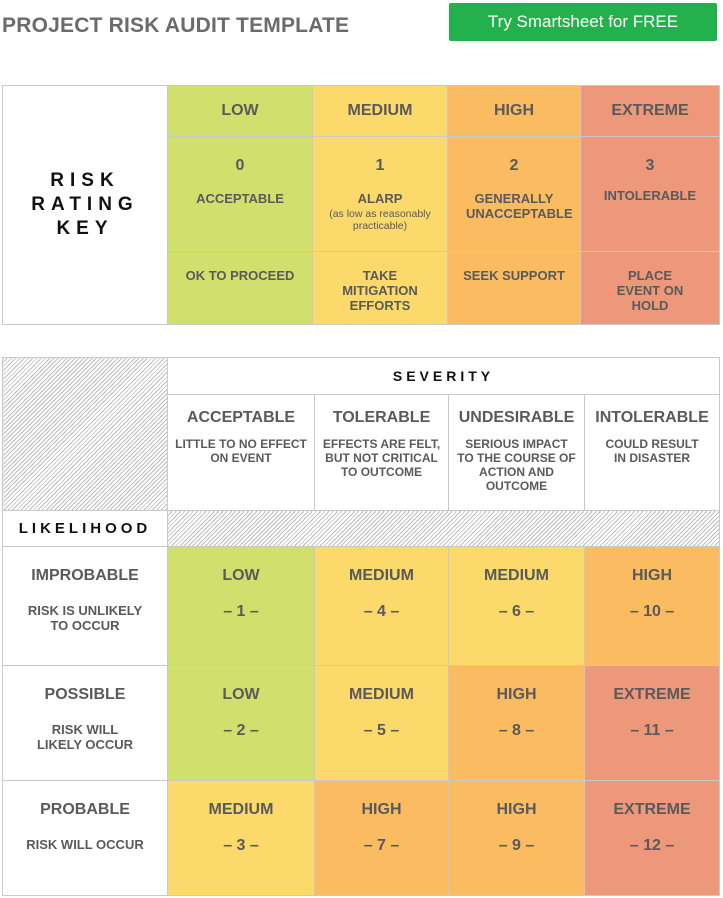 The image size is (723, 898). What do you see at coordinates (652, 845) in the screenshot?
I see `cell-number: – 12 –` at bounding box center [652, 845].